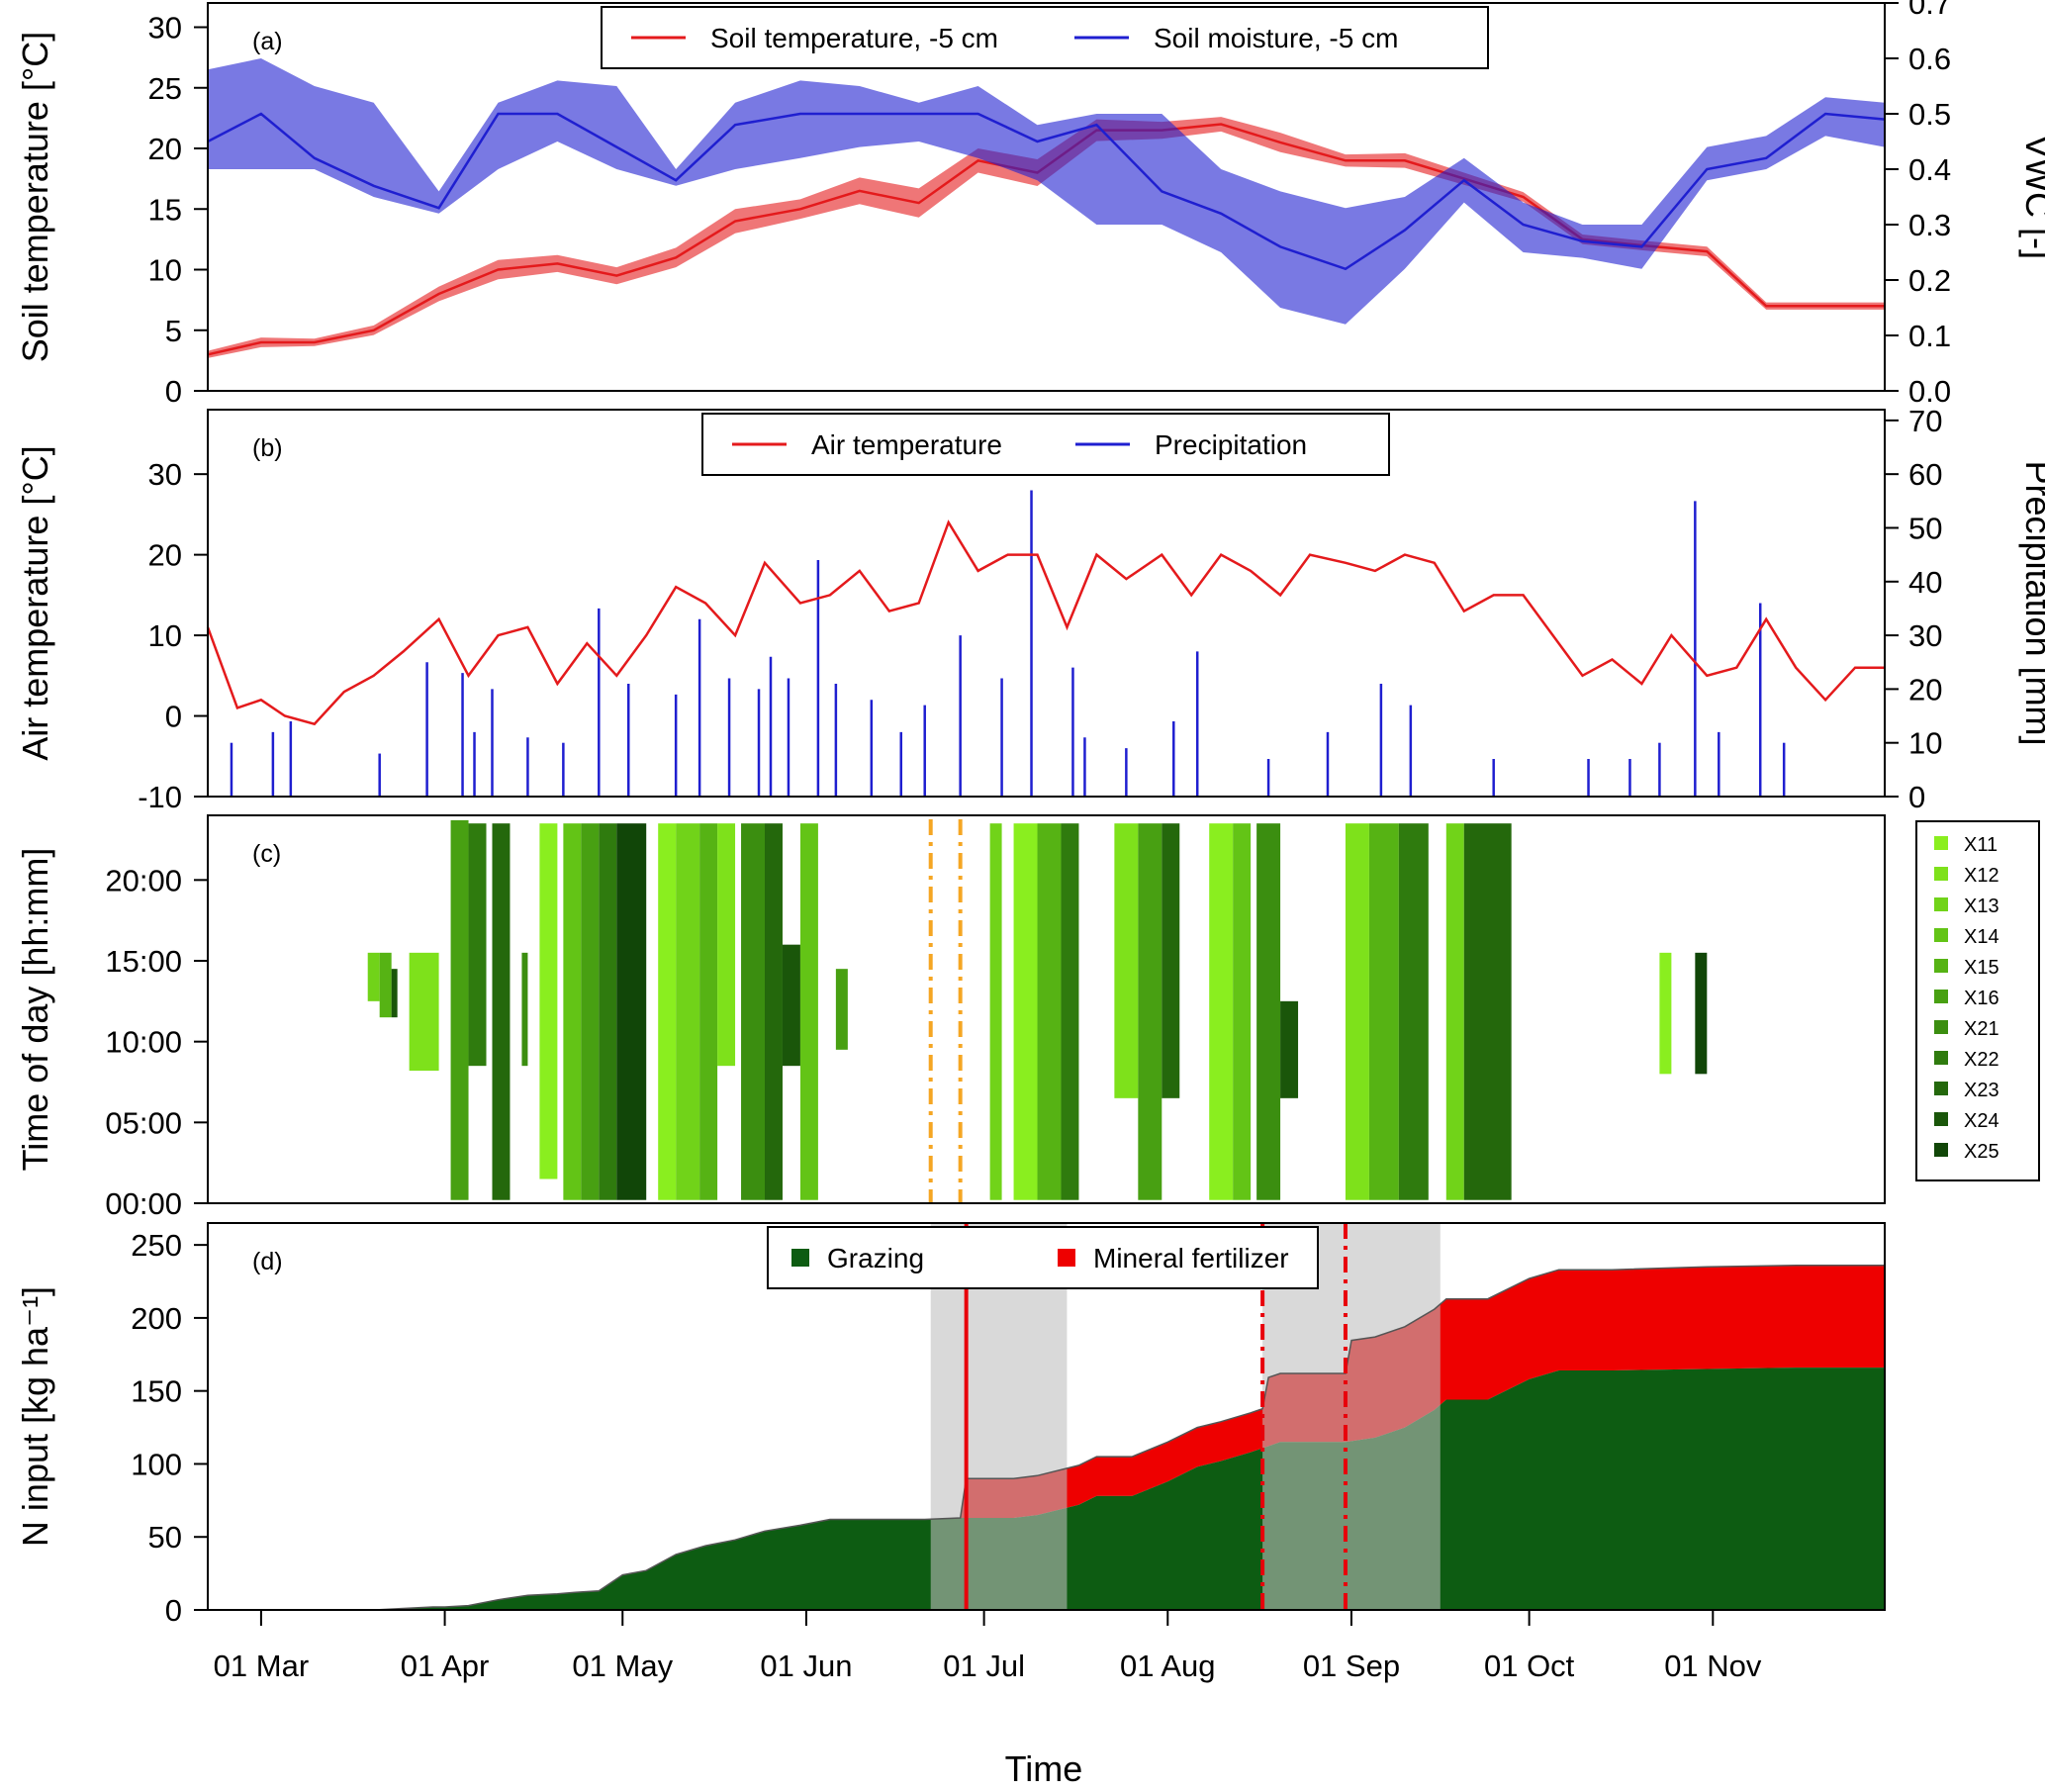 Image resolution: width=2045 pixels, height=1792 pixels. What do you see at coordinates (1925, 528) in the screenshot?
I see `y2-tick-label: 50` at bounding box center [1925, 528].